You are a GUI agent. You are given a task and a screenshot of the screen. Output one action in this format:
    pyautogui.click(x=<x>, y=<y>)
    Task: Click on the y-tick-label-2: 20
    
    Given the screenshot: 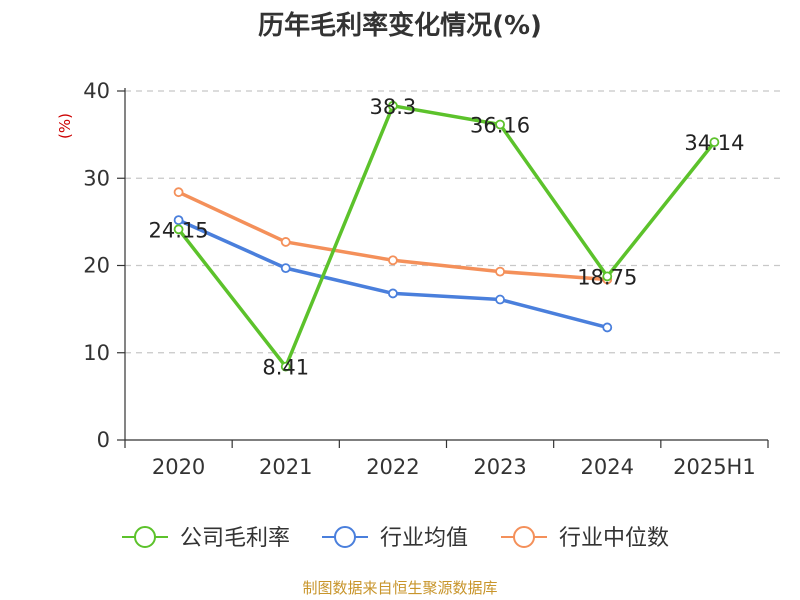 What is the action you would take?
    pyautogui.click(x=96, y=266)
    